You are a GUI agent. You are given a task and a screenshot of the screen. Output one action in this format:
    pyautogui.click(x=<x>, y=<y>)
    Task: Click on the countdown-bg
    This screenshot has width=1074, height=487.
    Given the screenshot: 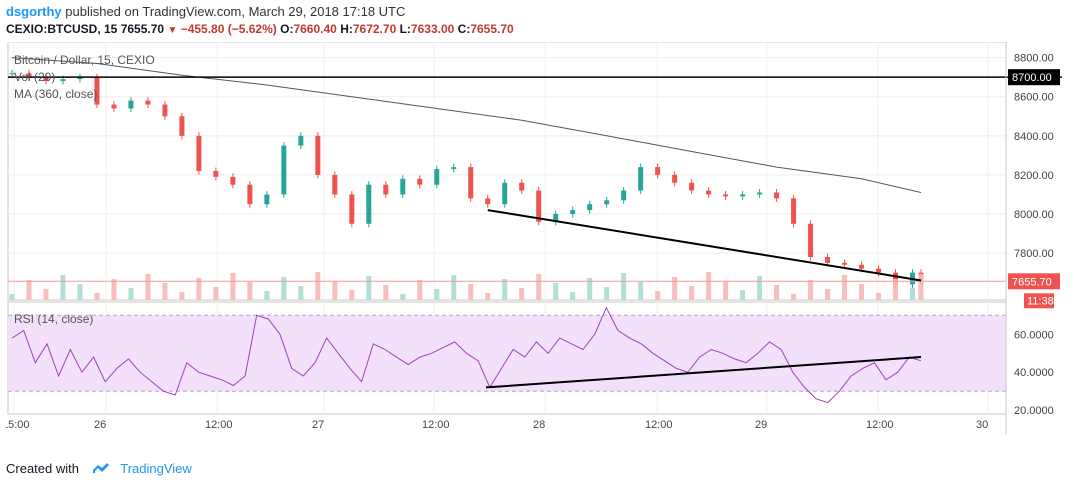 What is the action you would take?
    pyautogui.click(x=1039, y=301)
    